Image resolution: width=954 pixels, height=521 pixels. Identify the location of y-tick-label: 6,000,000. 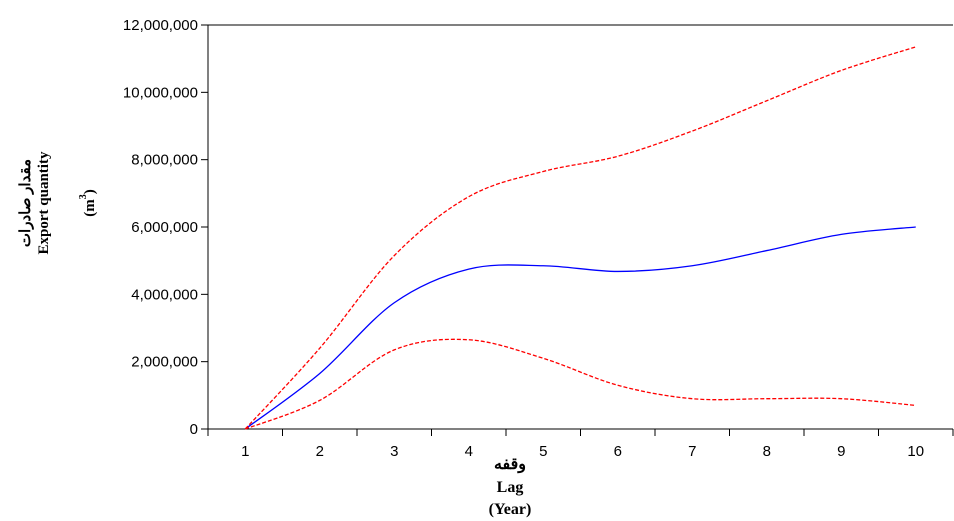
(164, 227).